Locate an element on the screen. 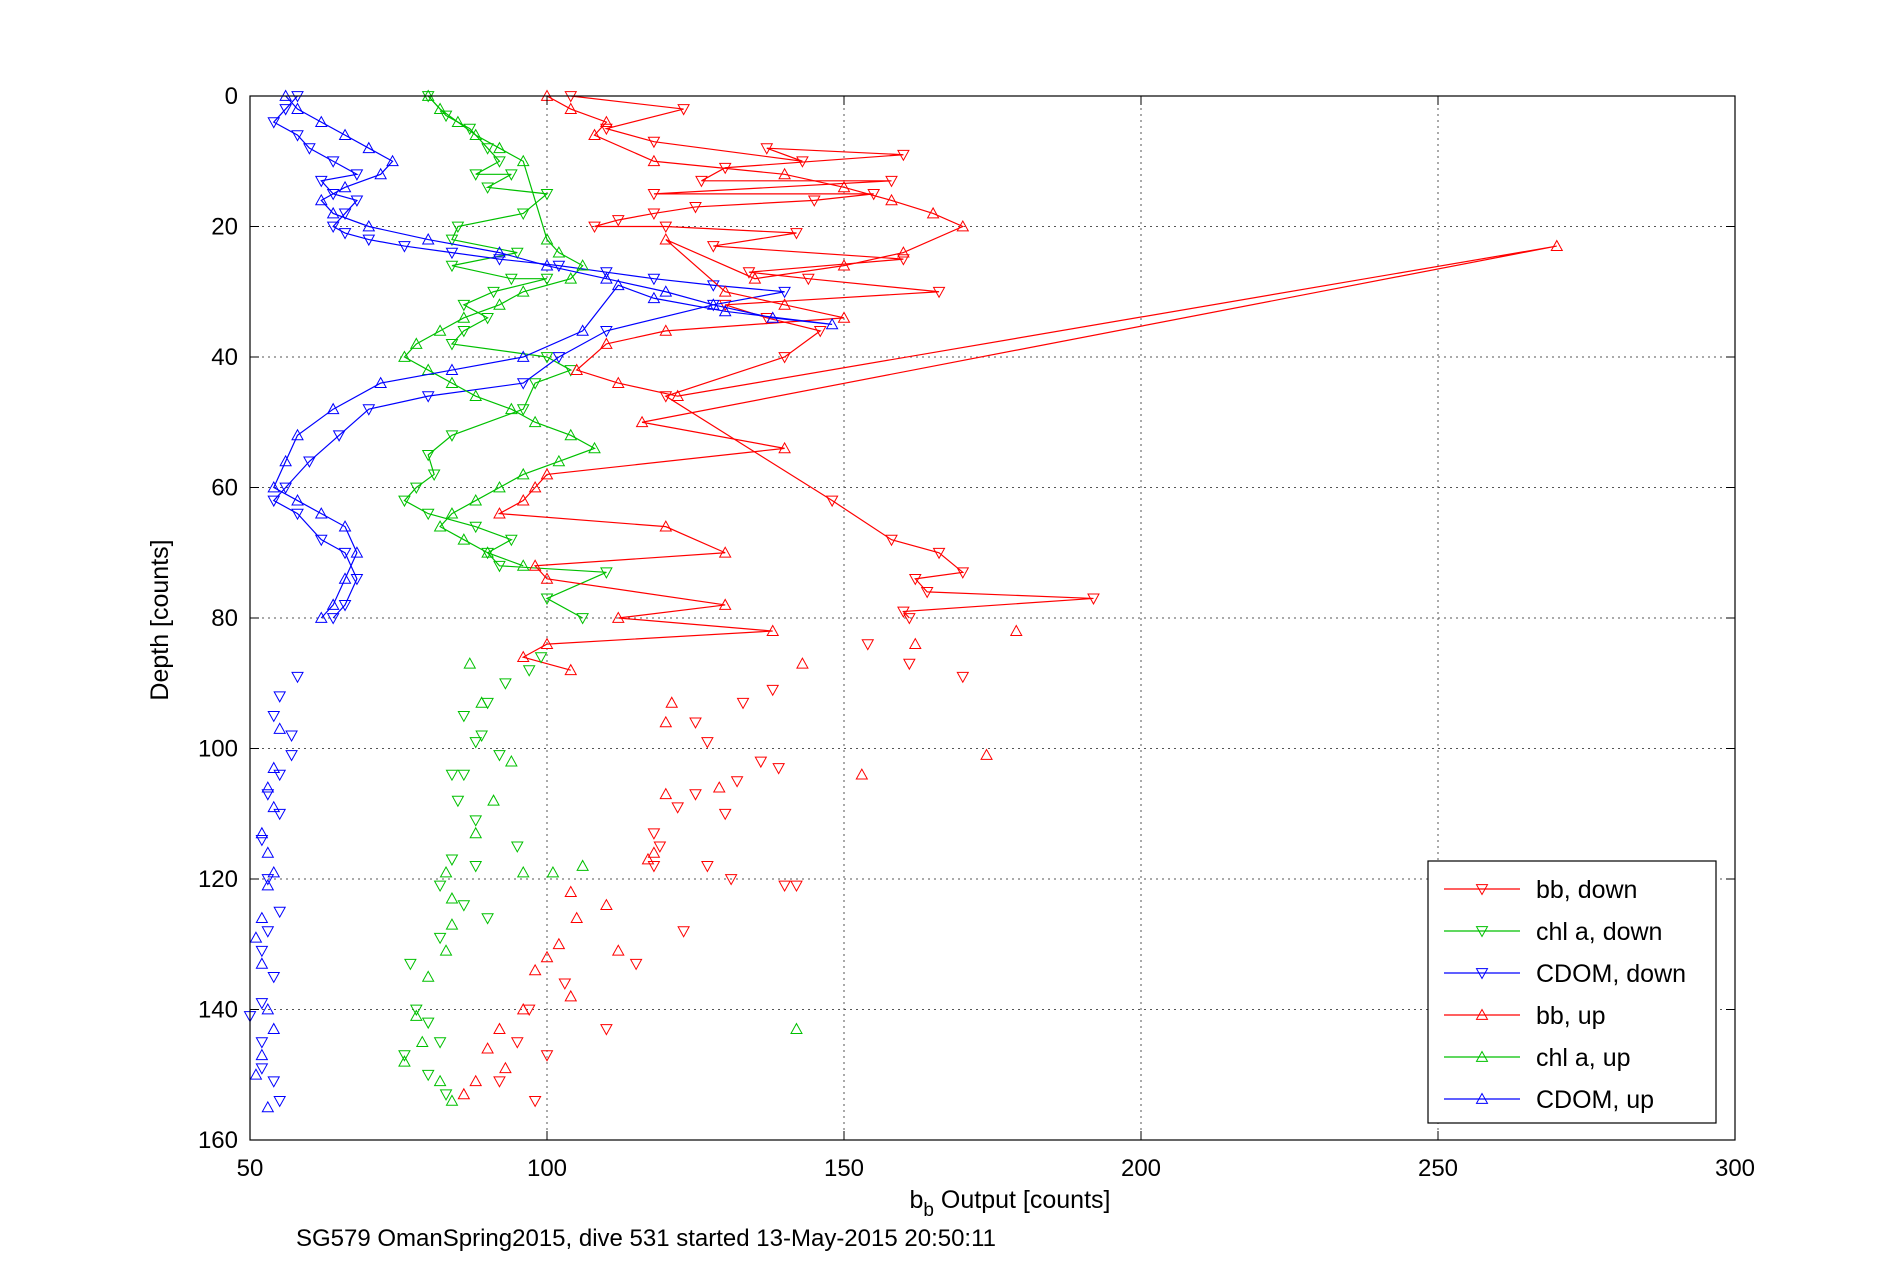 Image resolution: width=1891 pixels, height=1262 pixels. x-tick-label: 300 is located at coordinates (1735, 1168).